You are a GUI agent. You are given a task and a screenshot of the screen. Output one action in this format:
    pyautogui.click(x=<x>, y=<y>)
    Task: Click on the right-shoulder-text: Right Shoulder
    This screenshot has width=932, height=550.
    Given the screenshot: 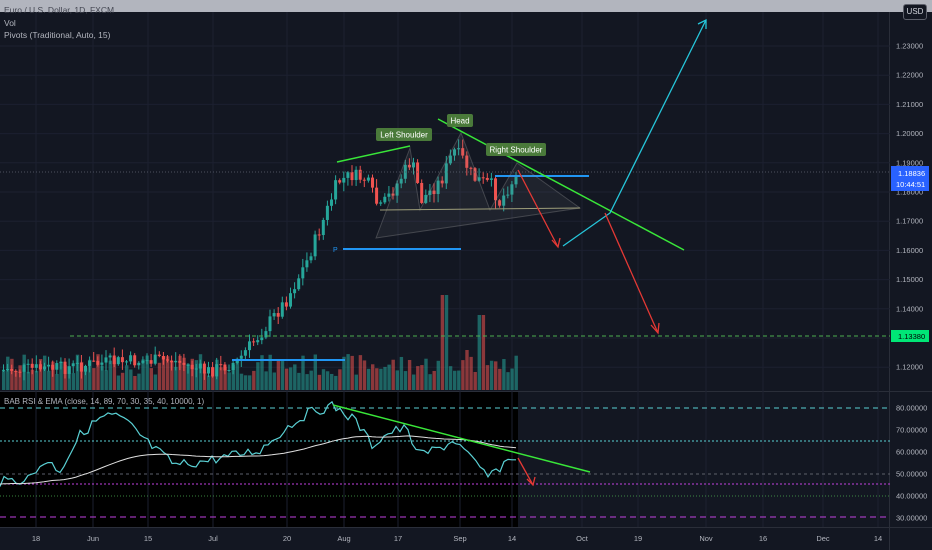 What is the action you would take?
    pyautogui.click(x=516, y=150)
    